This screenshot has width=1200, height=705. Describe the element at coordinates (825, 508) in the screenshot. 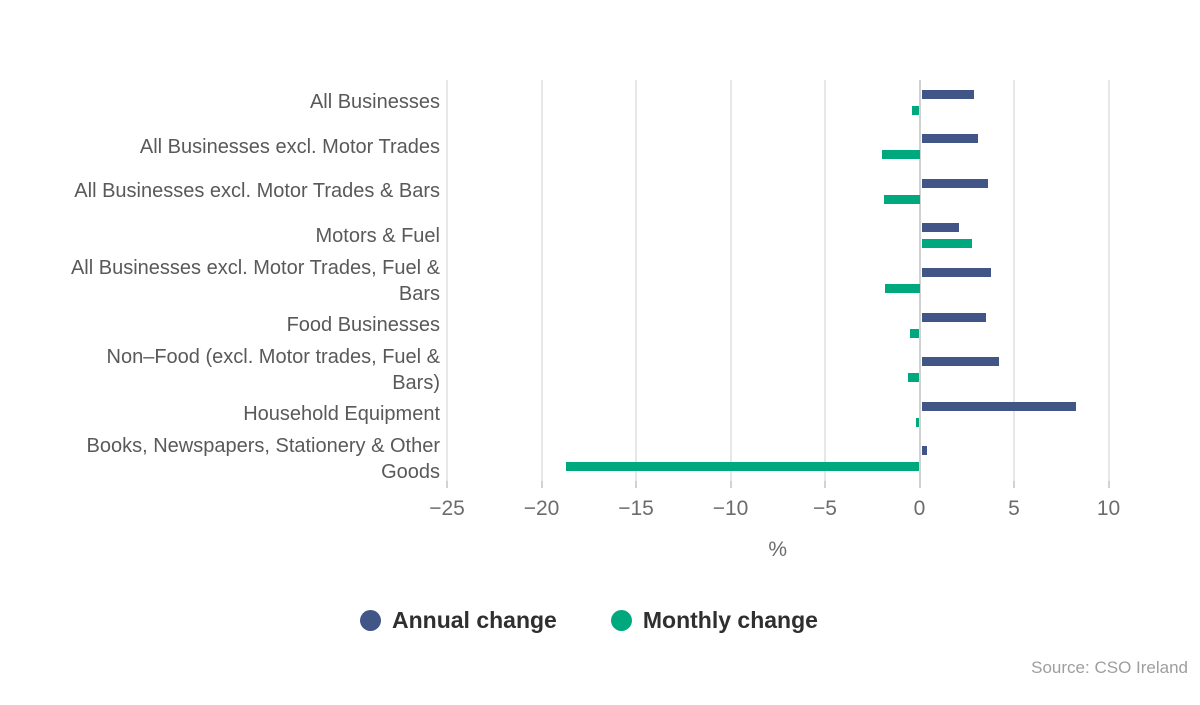

I see `x-tick-label: −5` at that location.